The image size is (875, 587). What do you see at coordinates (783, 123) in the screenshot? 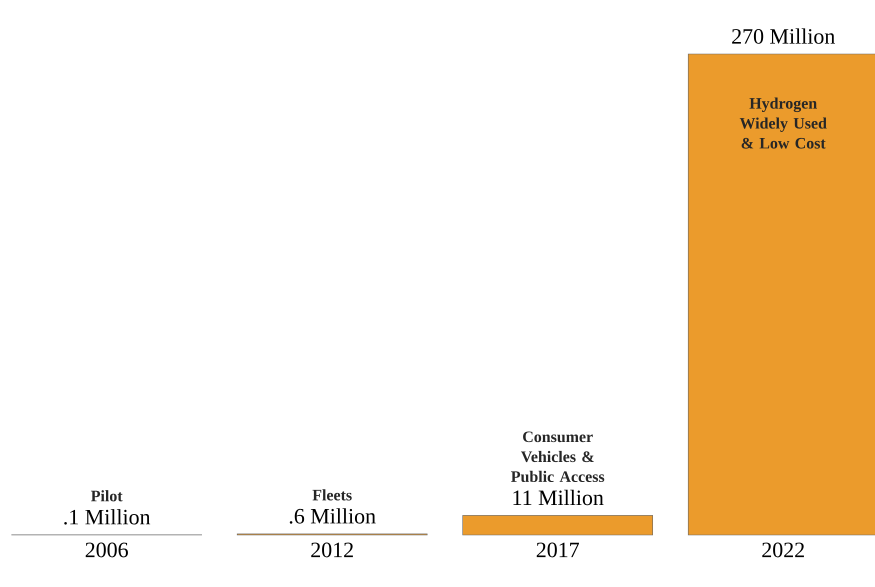
I see `annotation: Hydrogen Widely Used & Low Cost` at bounding box center [783, 123].